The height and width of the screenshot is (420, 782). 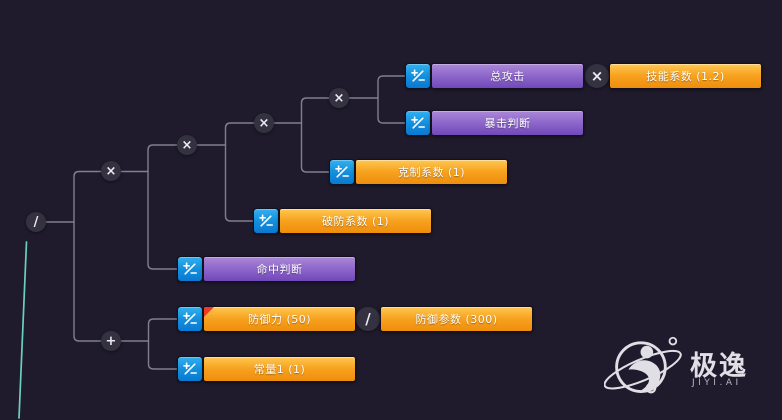 What do you see at coordinates (23, 330) in the screenshot?
I see `accent-line` at bounding box center [23, 330].